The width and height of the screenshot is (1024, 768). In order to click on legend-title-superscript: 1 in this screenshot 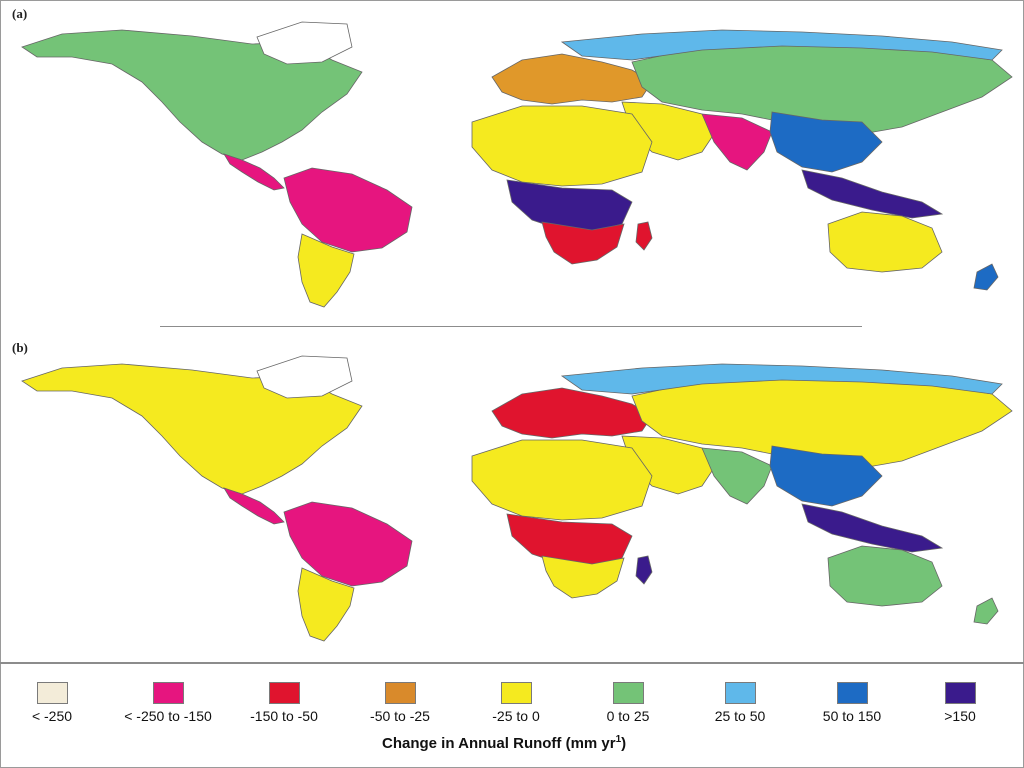, I will do `click(618, 739)`.